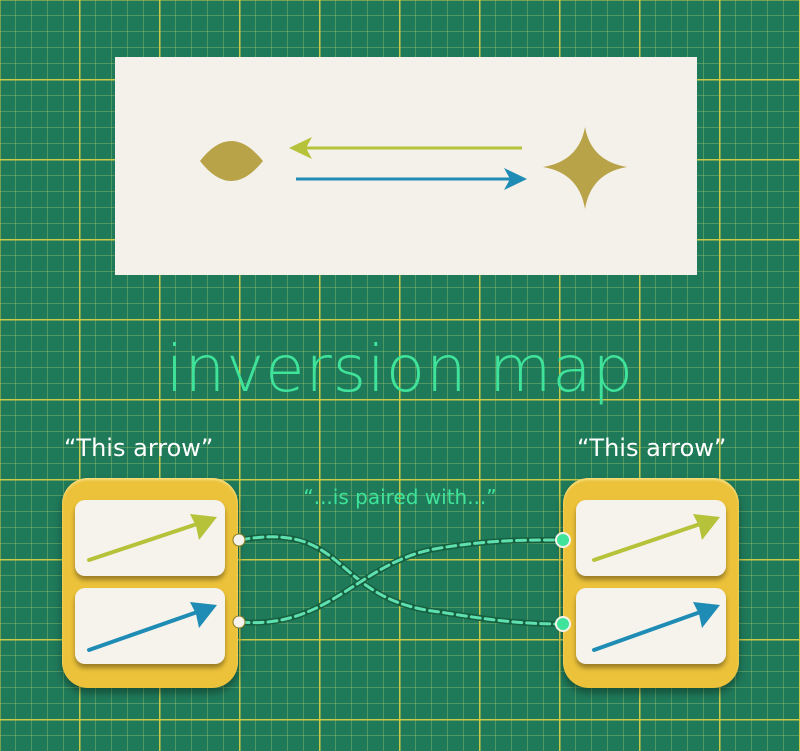 The height and width of the screenshot is (751, 800). What do you see at coordinates (651, 583) in the screenshot?
I see `right-arrow-group` at bounding box center [651, 583].